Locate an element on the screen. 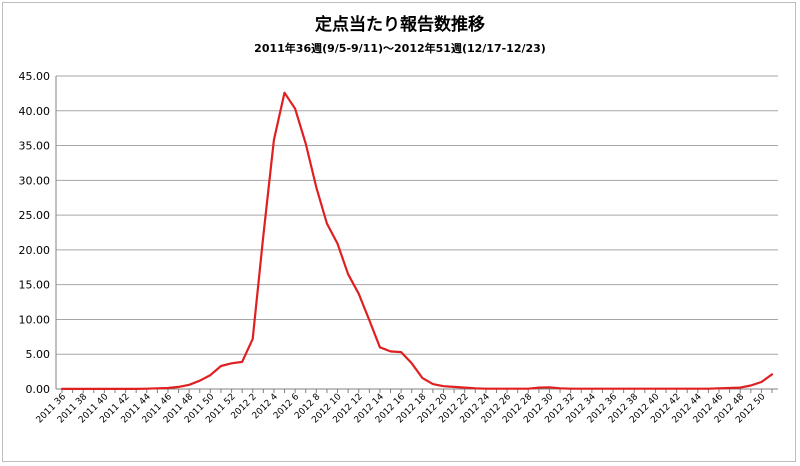 The width and height of the screenshot is (800, 466). y-tick-label: 30.00 is located at coordinates (35, 180).